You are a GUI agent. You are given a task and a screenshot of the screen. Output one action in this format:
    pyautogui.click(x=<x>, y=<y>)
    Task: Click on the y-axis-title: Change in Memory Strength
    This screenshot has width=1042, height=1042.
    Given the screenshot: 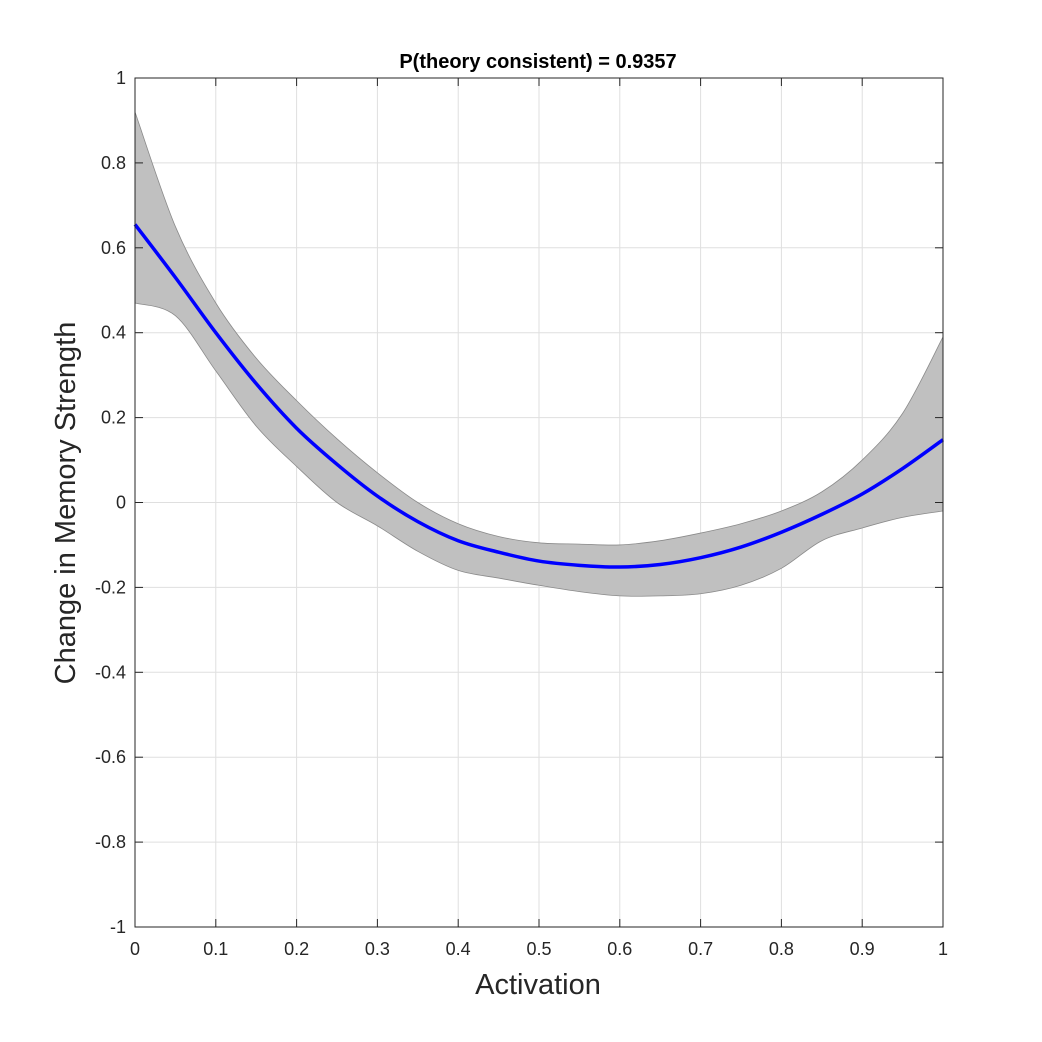 What is the action you would take?
    pyautogui.click(x=66, y=503)
    